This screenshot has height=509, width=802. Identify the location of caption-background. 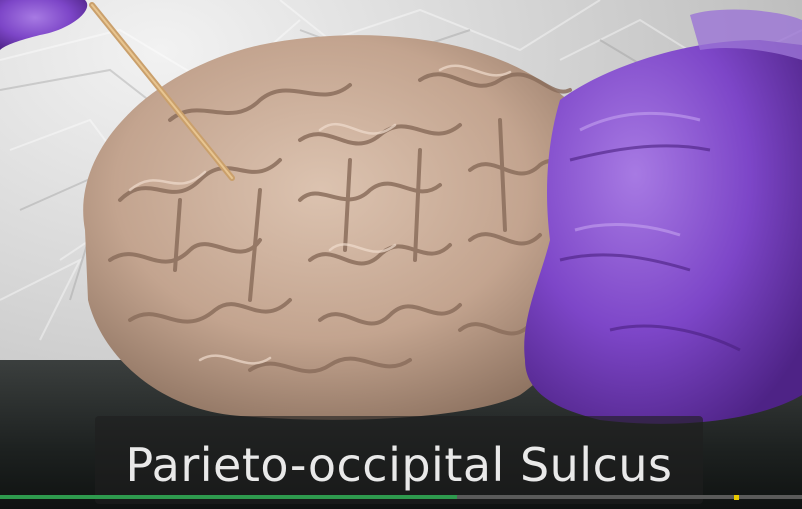
(399, 460).